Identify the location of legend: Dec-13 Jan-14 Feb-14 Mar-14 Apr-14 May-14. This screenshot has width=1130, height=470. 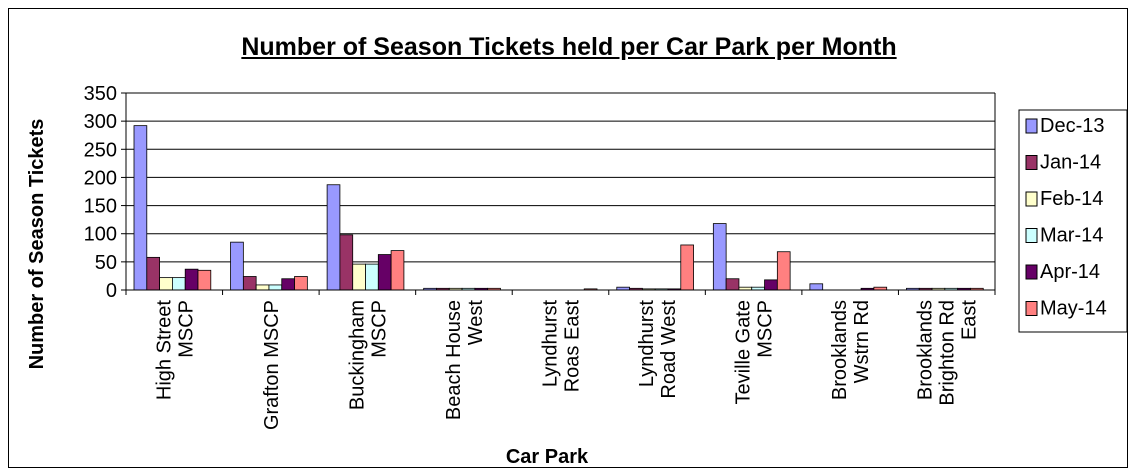
(1073, 221).